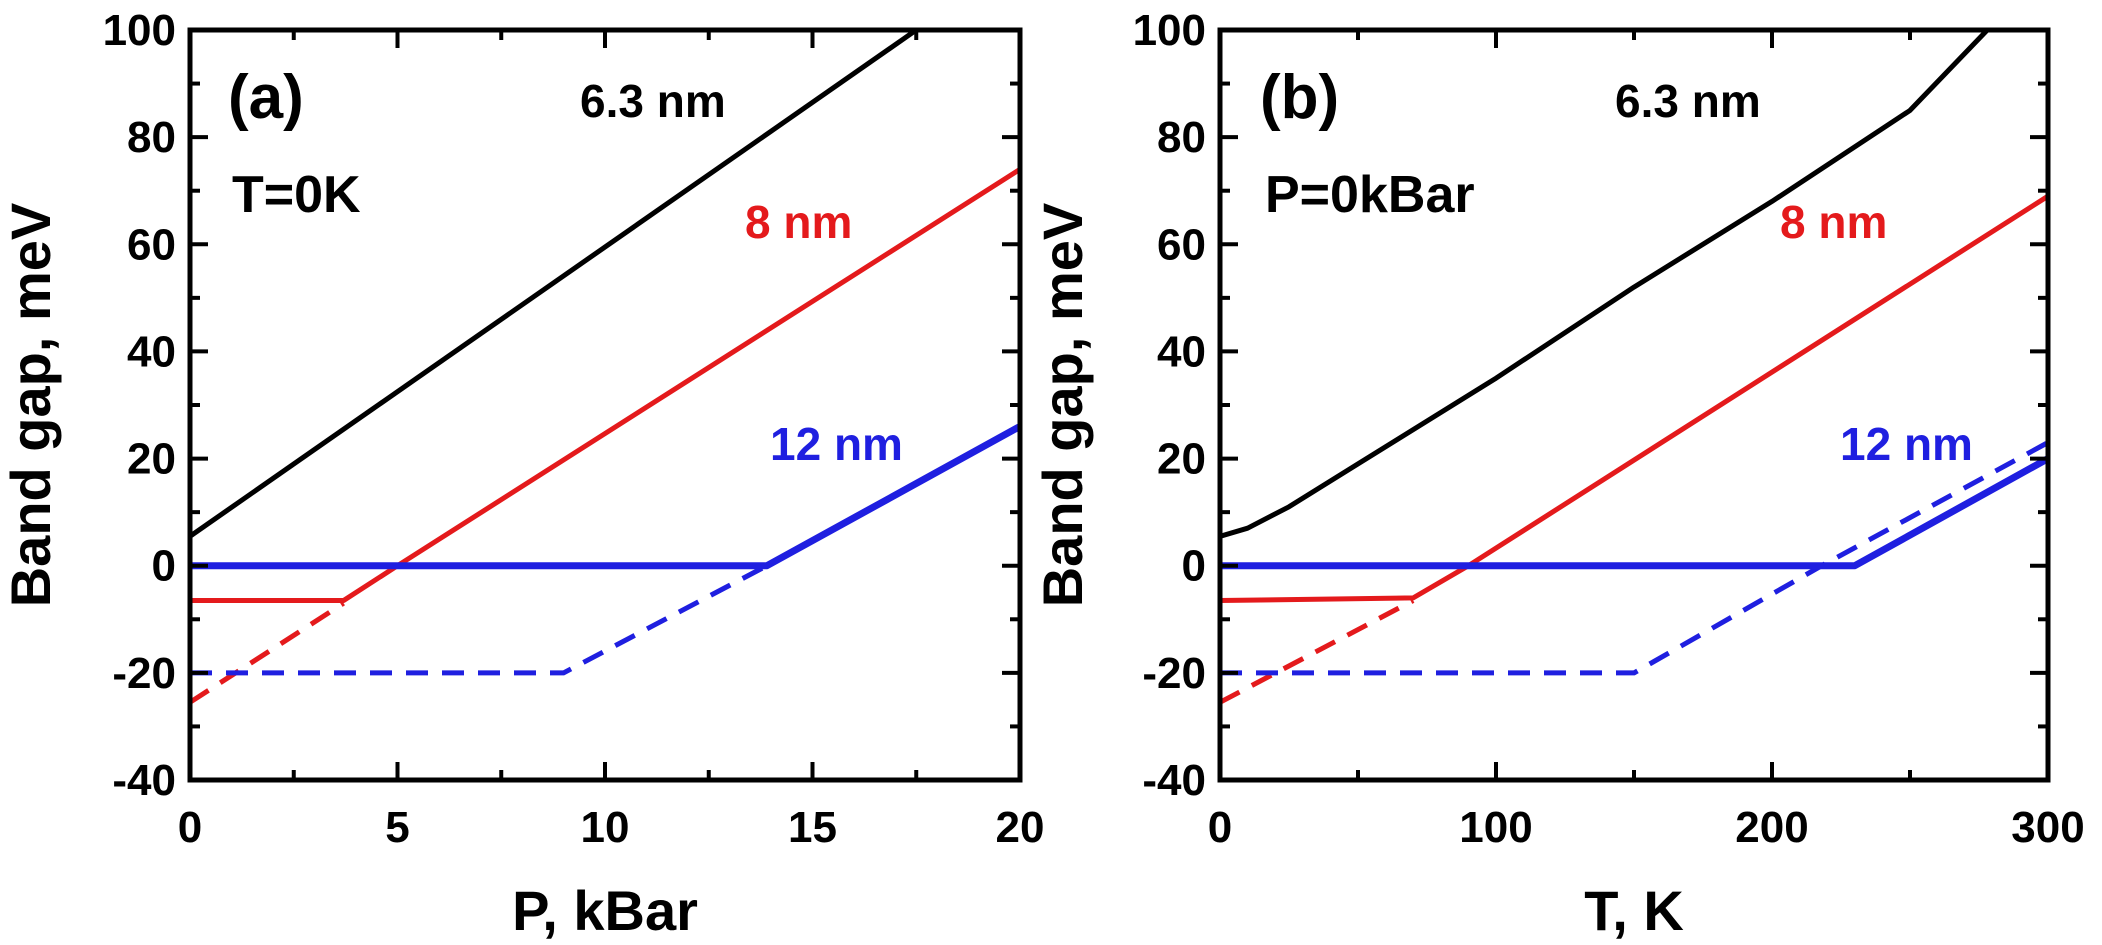 This screenshot has width=2102, height=945. What do you see at coordinates (1688, 101) in the screenshot?
I see `panel-b-series-label-6-3nm: 6.3 nm` at bounding box center [1688, 101].